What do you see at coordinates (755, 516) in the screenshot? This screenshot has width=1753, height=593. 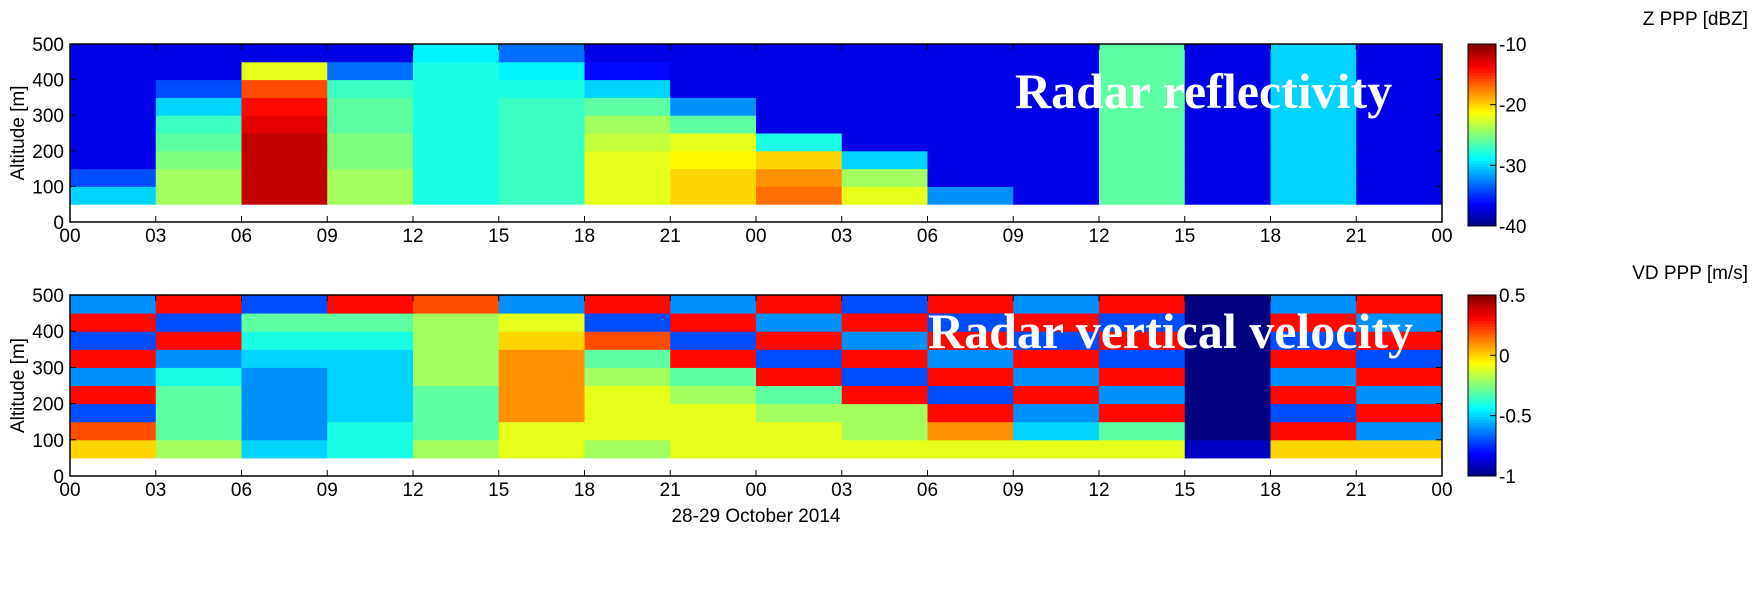 I see `x-axis-label: 28-29 October 2014` at bounding box center [755, 516].